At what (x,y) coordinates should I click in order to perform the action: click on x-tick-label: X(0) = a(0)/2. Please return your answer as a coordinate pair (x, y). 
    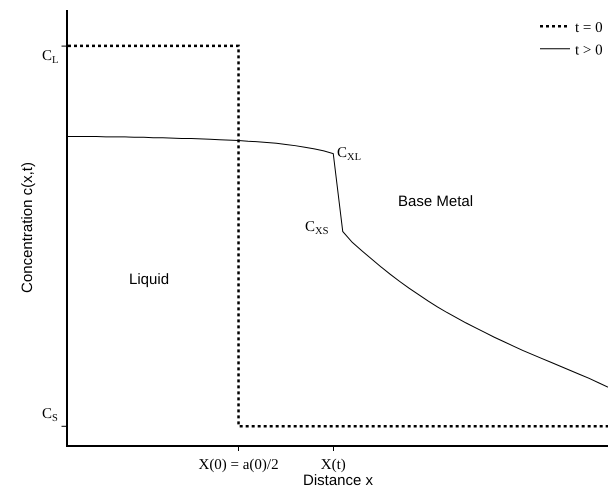
    Looking at the image, I should click on (238, 464).